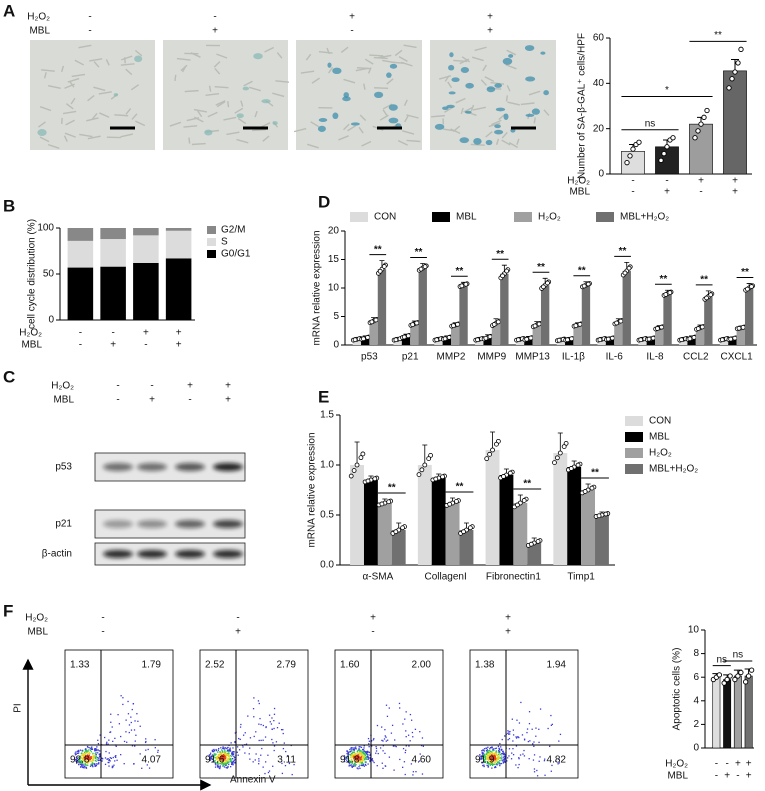 The height and width of the screenshot is (791, 765). What do you see at coordinates (496, 334) in the screenshot?
I see `bar` at bounding box center [496, 334].